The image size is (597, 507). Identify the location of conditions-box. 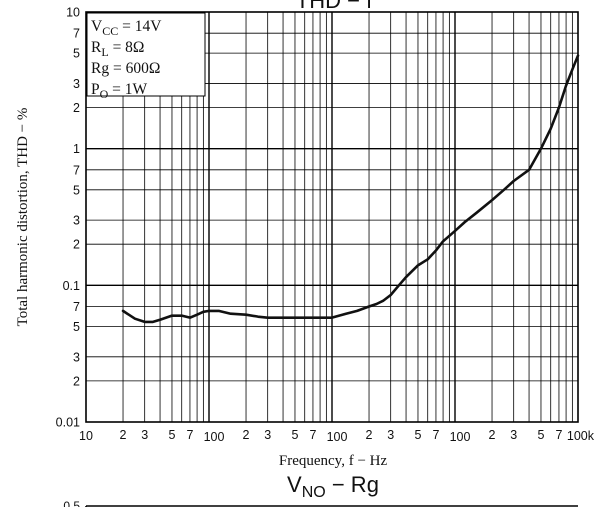
(146, 54).